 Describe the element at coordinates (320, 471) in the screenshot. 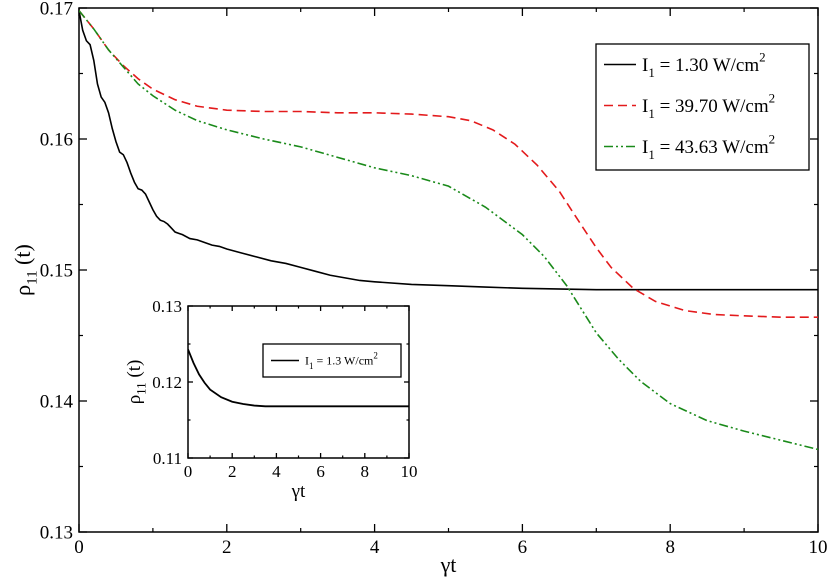

I see `inset-x-tick-label: 6` at that location.